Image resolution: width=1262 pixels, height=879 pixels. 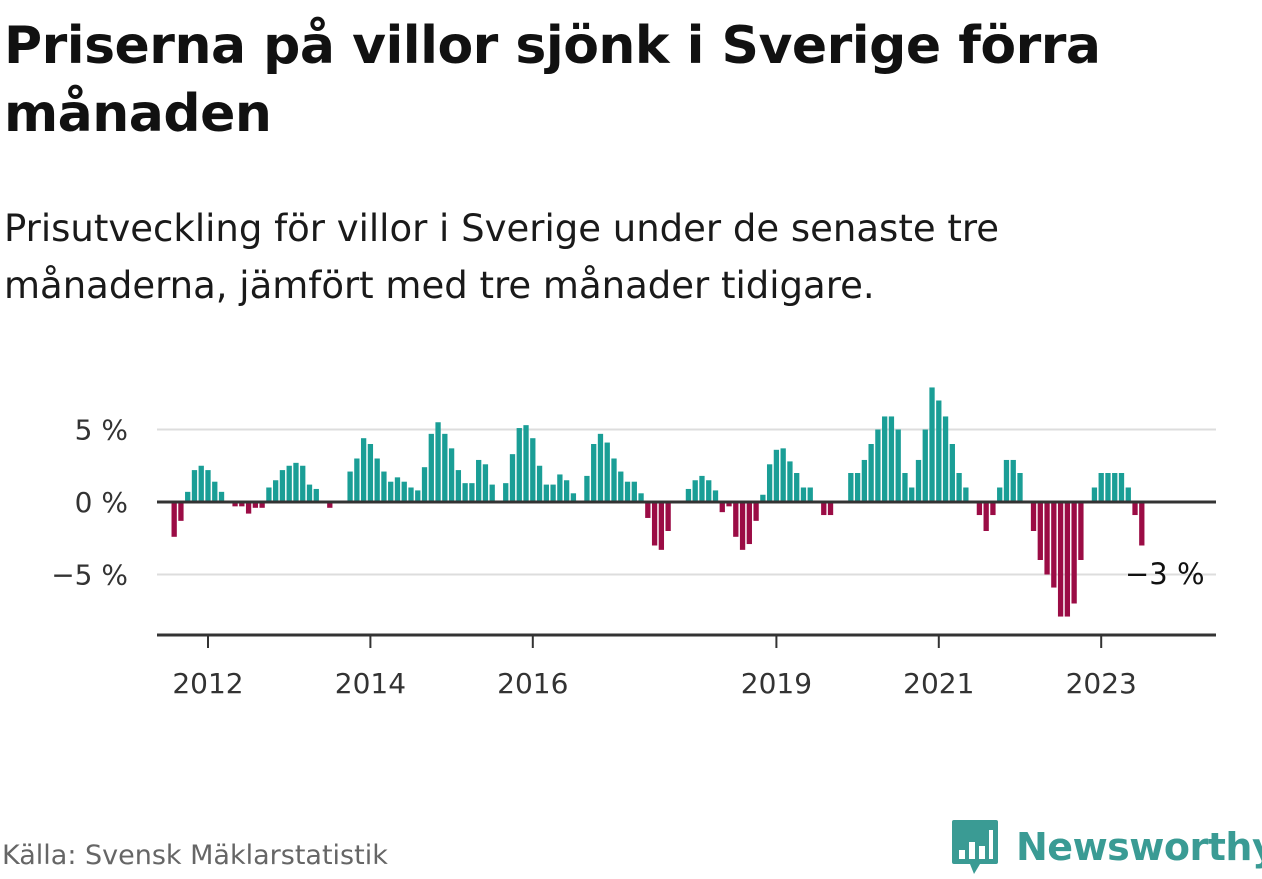 What do you see at coordinates (195, 855) in the screenshot?
I see `source-note: Källa: Svensk Mäklarstatistik` at bounding box center [195, 855].